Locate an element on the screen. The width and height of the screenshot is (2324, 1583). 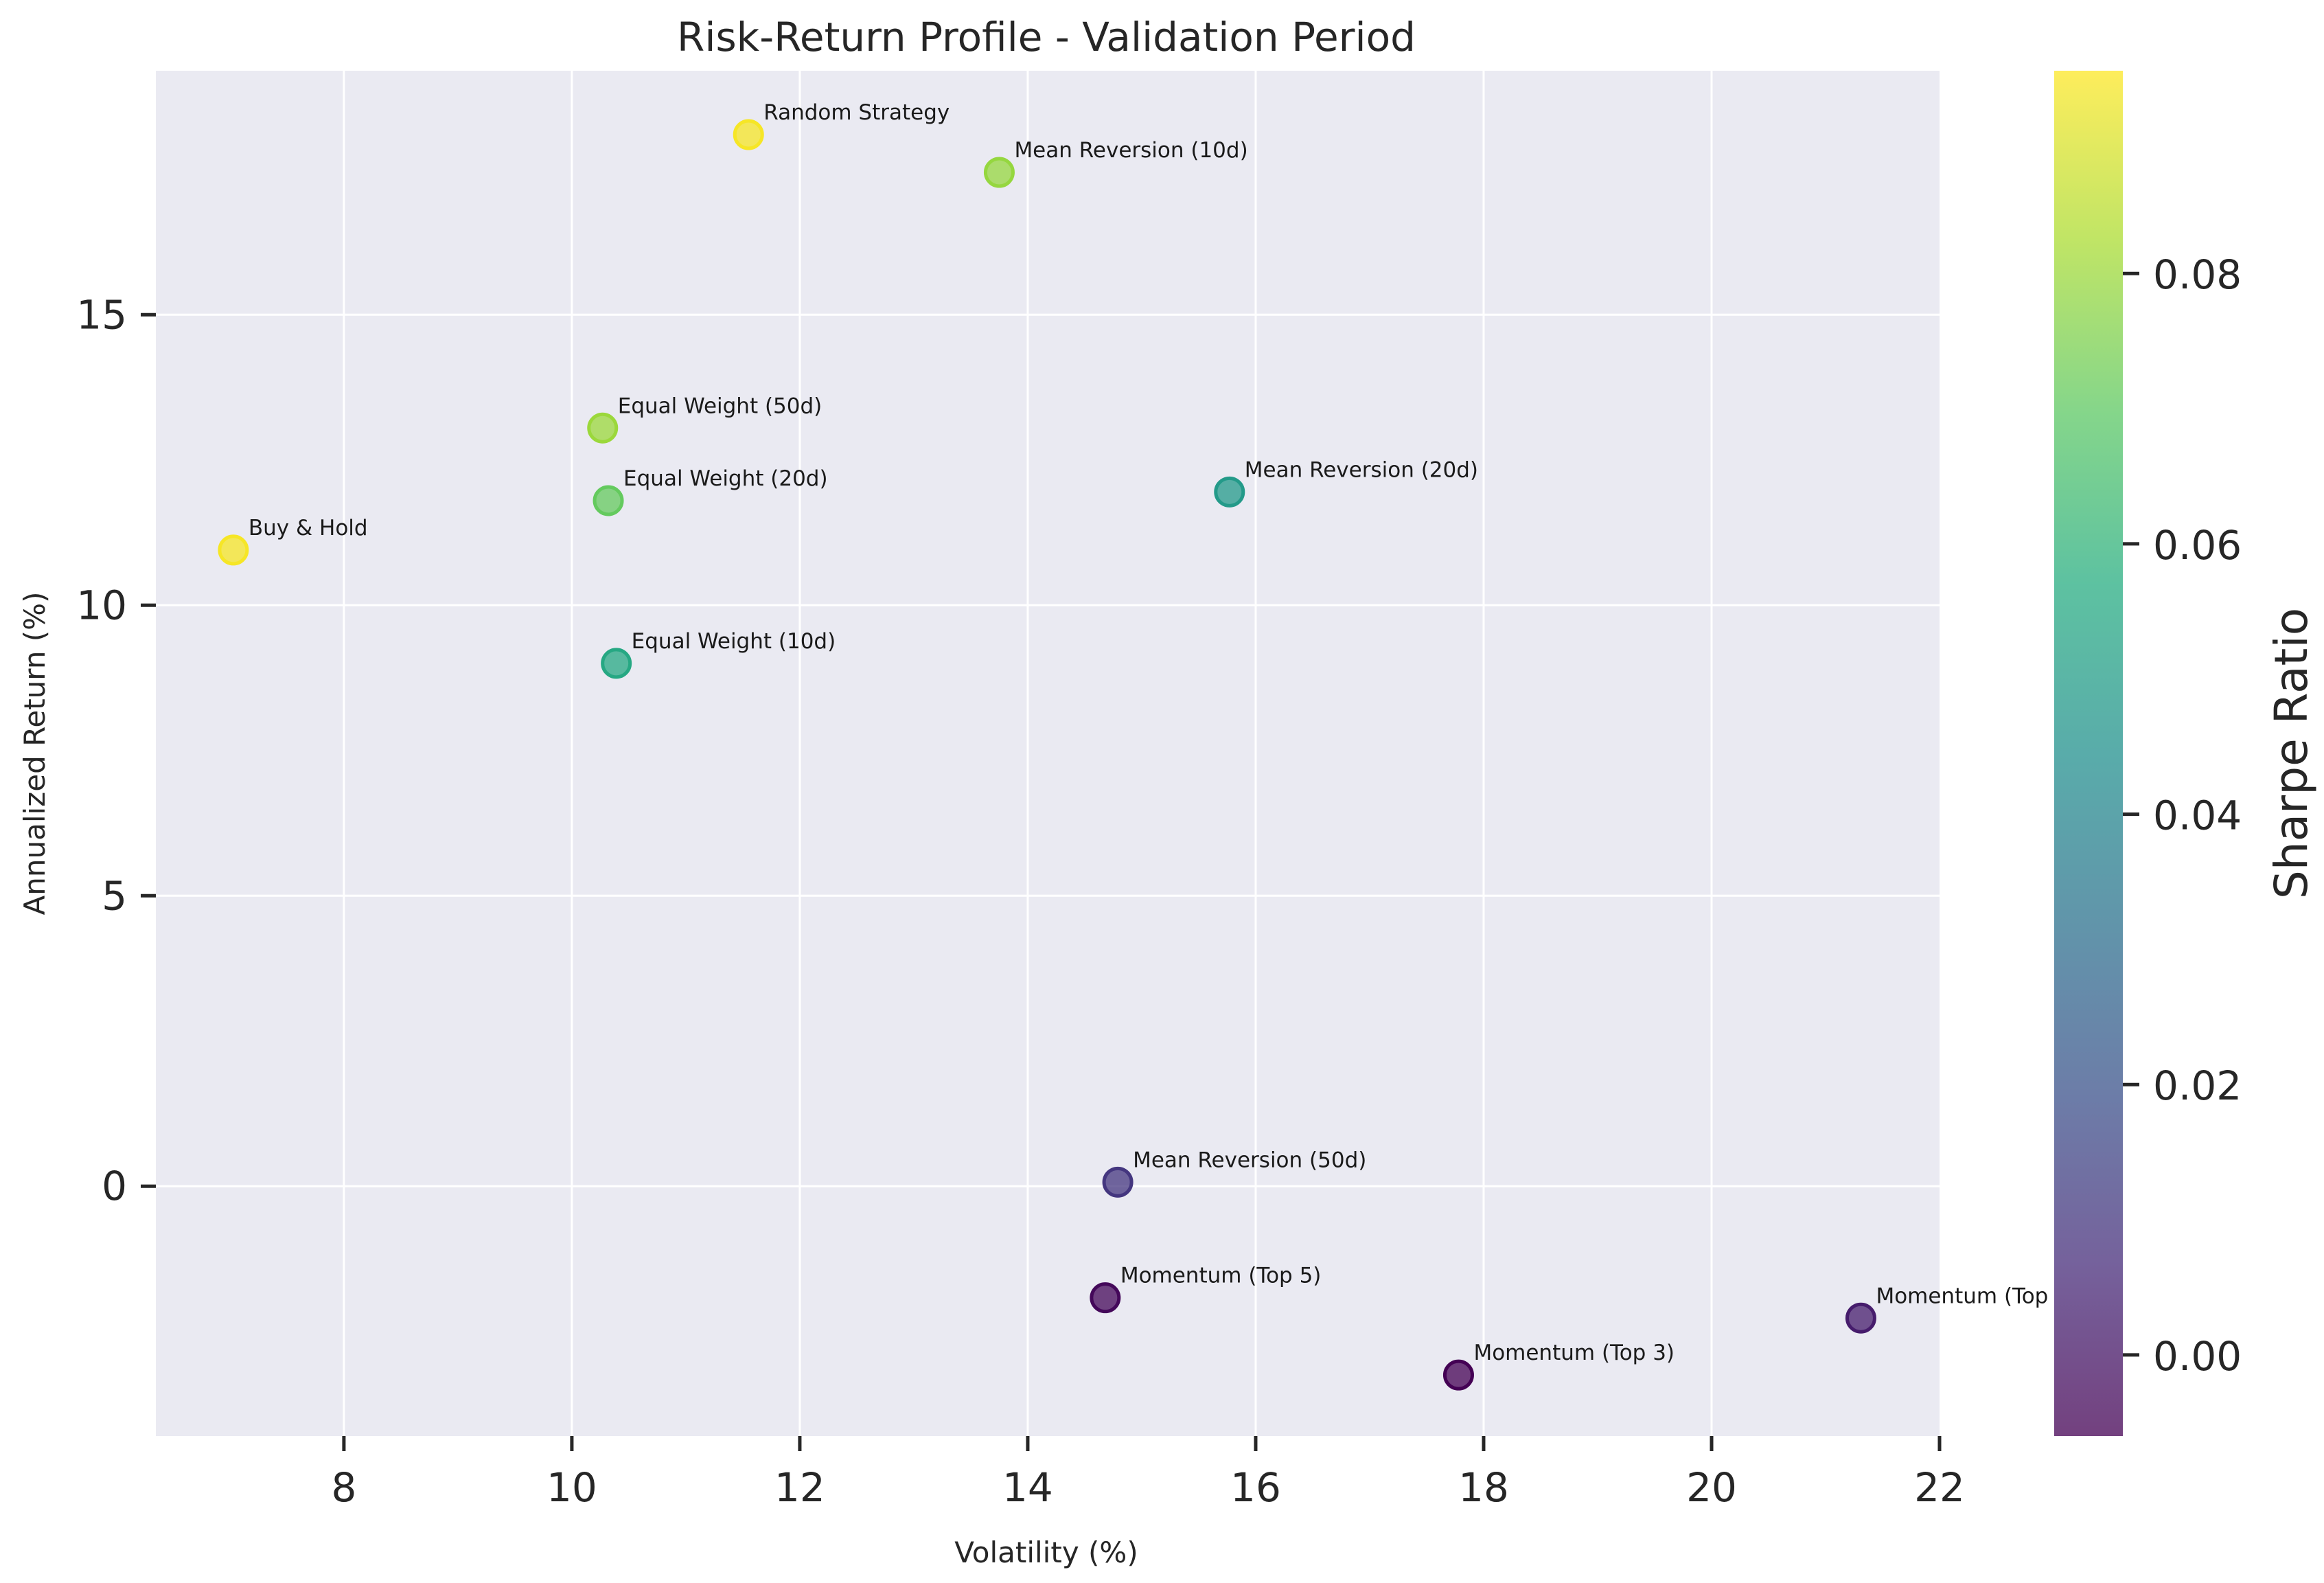
x-axis: 8 10 12 14 16 18 20 22 is located at coordinates (1148, 1473).